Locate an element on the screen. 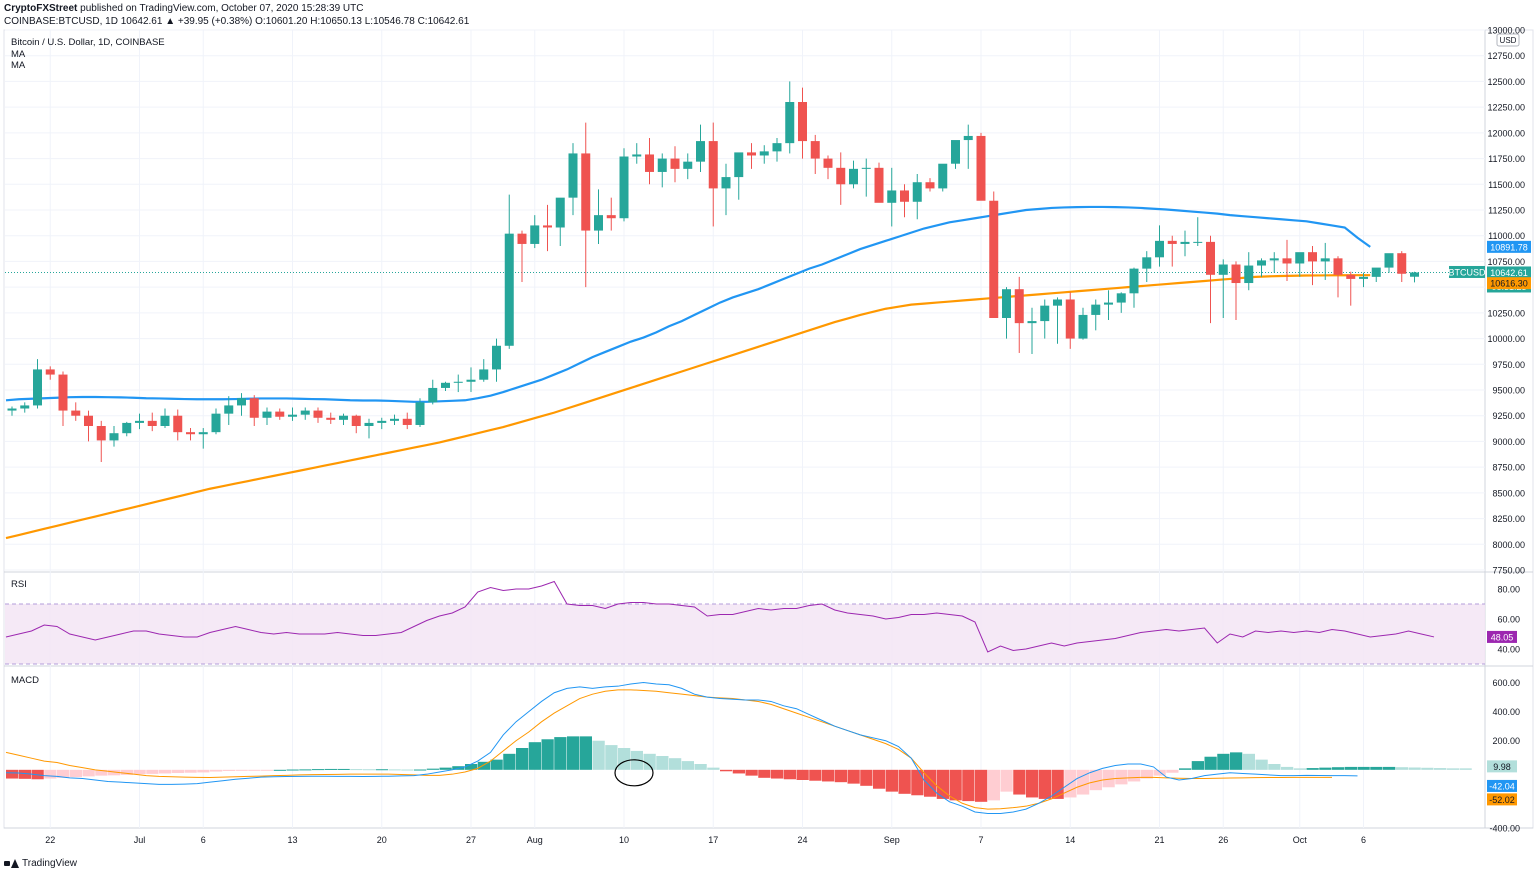 Image resolution: width=1536 pixels, height=875 pixels. time-axis-label: 7 is located at coordinates (980, 840).